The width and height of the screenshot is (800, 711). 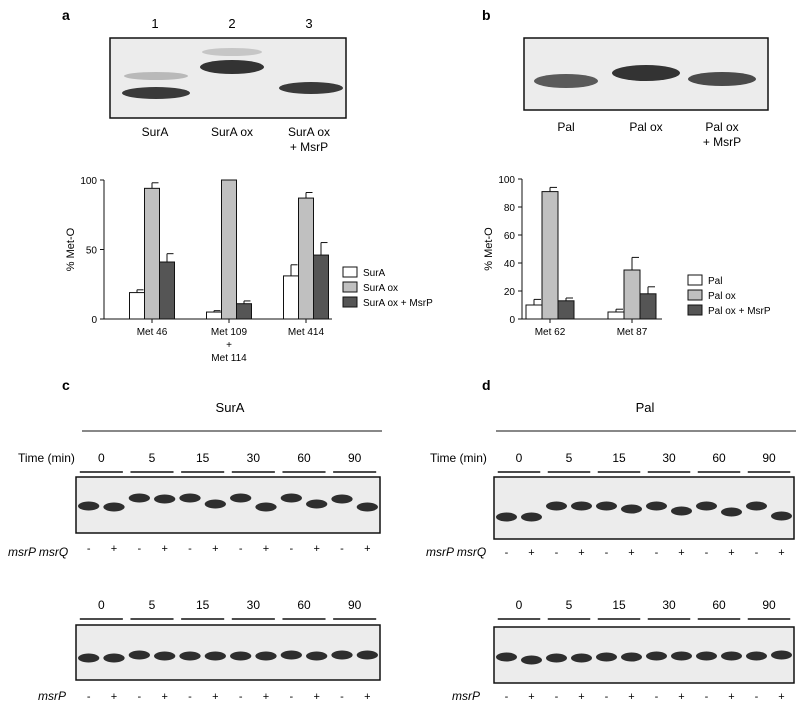 I want to click on lane-number: 2, so click(x=231, y=23).